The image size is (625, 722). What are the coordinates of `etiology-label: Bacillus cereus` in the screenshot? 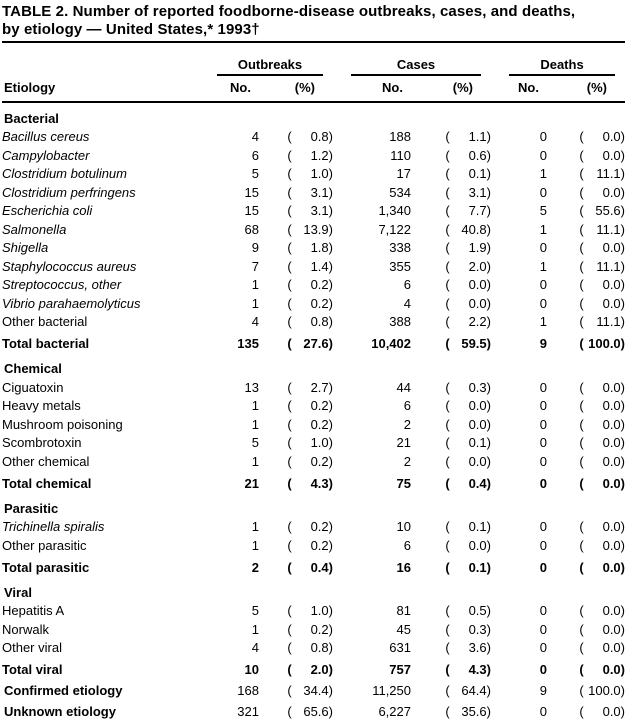 It's located at (46, 136).